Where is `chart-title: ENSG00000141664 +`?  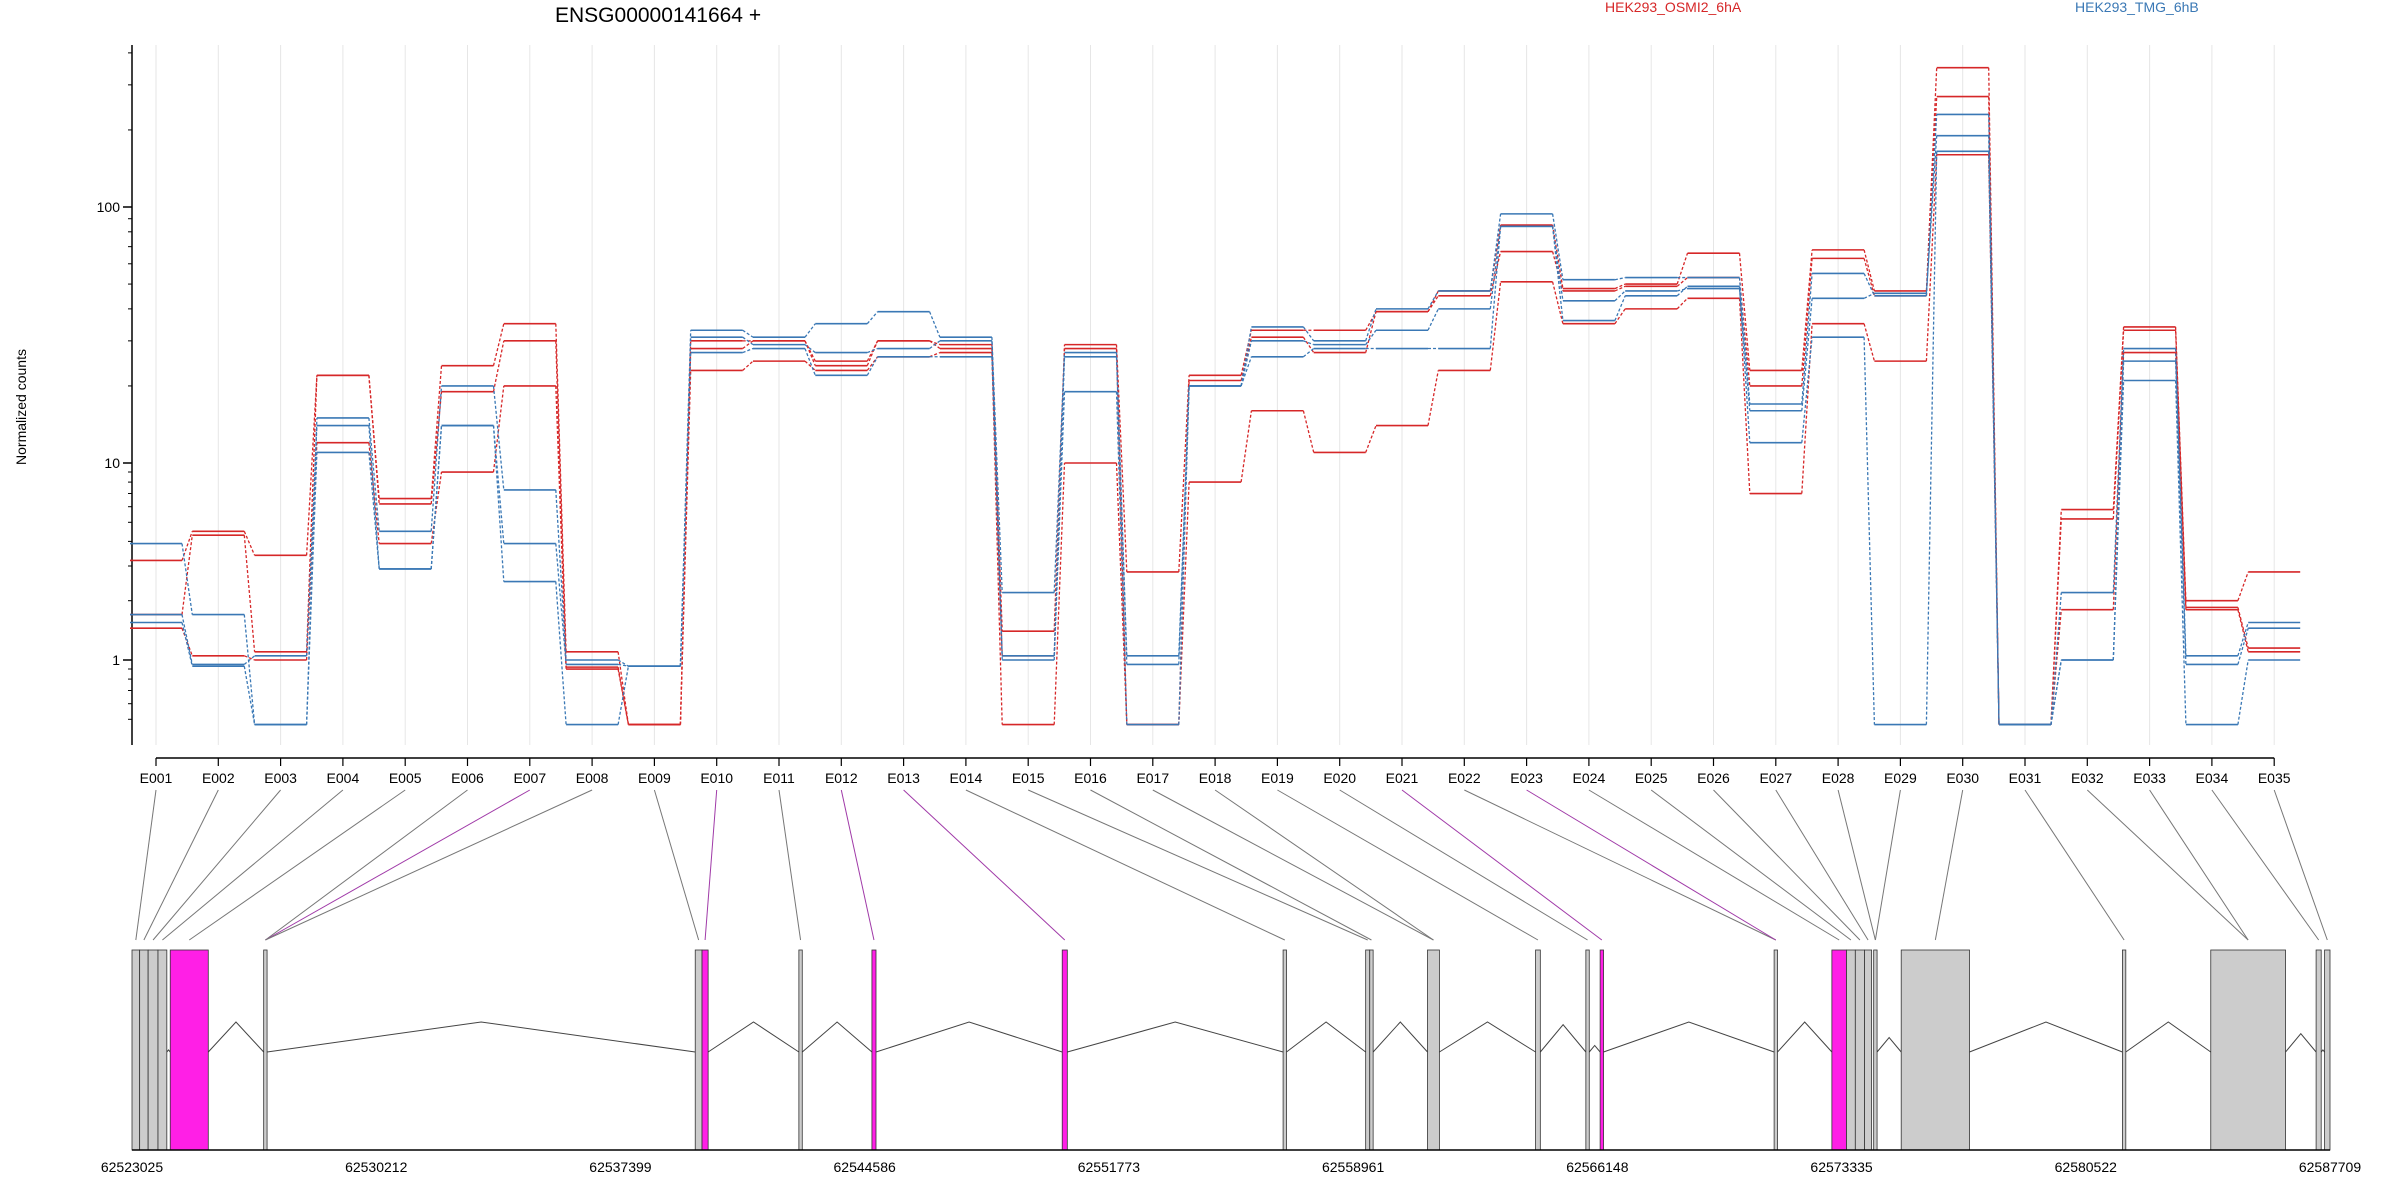
chart-title: ENSG00000141664 + is located at coordinates (658, 15).